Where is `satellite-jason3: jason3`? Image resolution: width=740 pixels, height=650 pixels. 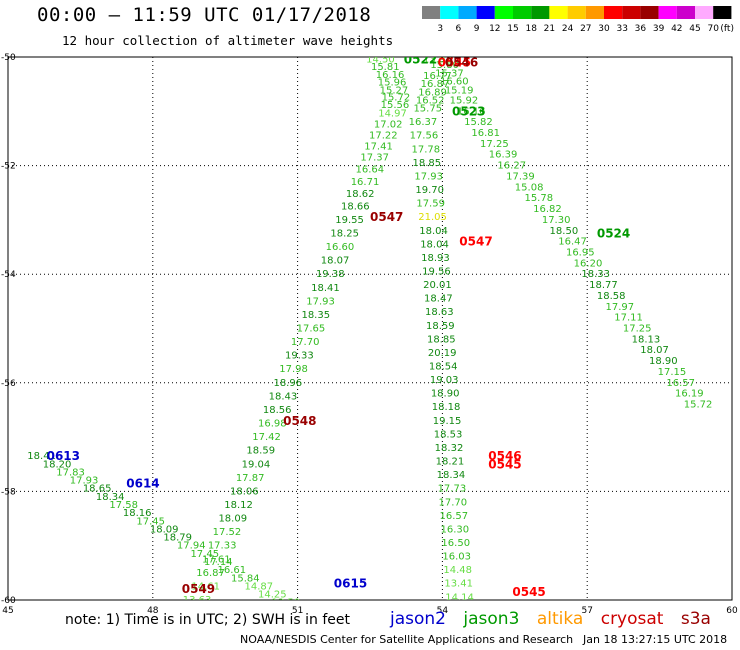
satellite-jason3: jason3 is located at coordinates (491, 619).